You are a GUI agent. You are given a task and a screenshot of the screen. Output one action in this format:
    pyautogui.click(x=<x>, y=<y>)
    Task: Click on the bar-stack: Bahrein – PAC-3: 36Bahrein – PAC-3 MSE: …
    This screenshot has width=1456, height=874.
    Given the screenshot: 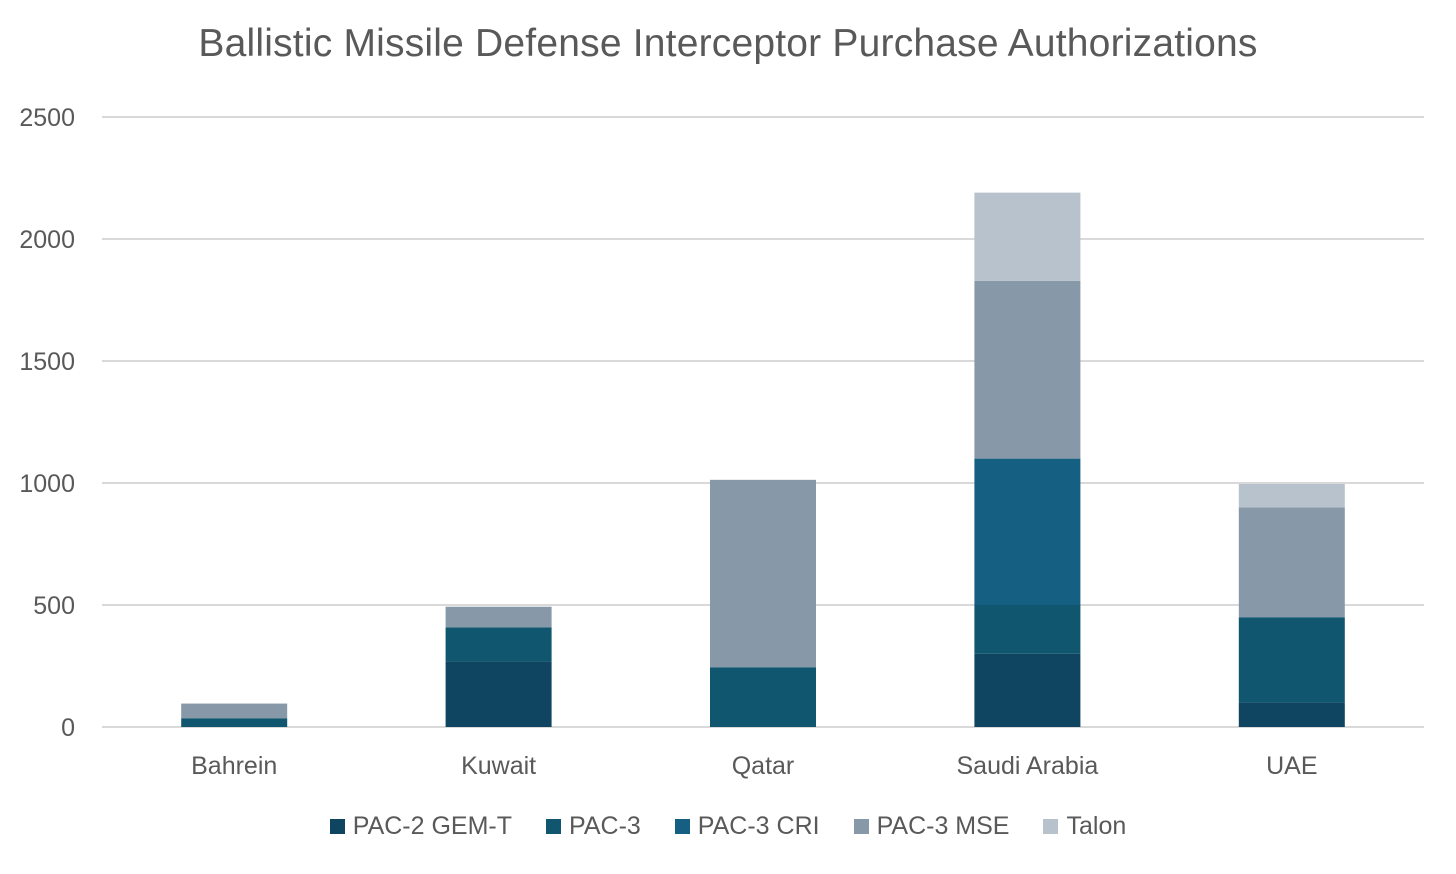 What is the action you would take?
    pyautogui.click(x=234, y=715)
    